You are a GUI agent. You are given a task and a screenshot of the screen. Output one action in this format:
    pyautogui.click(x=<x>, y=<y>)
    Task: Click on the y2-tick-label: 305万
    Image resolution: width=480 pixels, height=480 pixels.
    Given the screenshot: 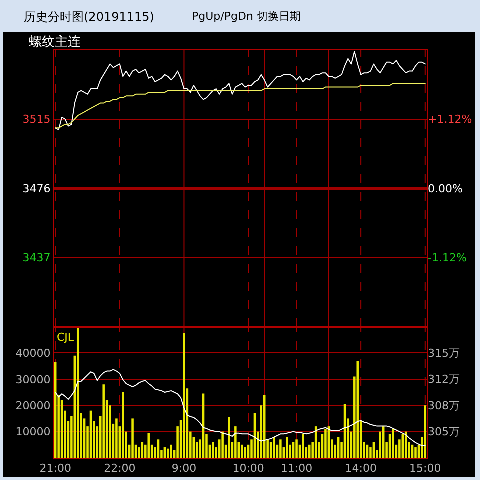 What is the action you would take?
    pyautogui.click(x=444, y=432)
    